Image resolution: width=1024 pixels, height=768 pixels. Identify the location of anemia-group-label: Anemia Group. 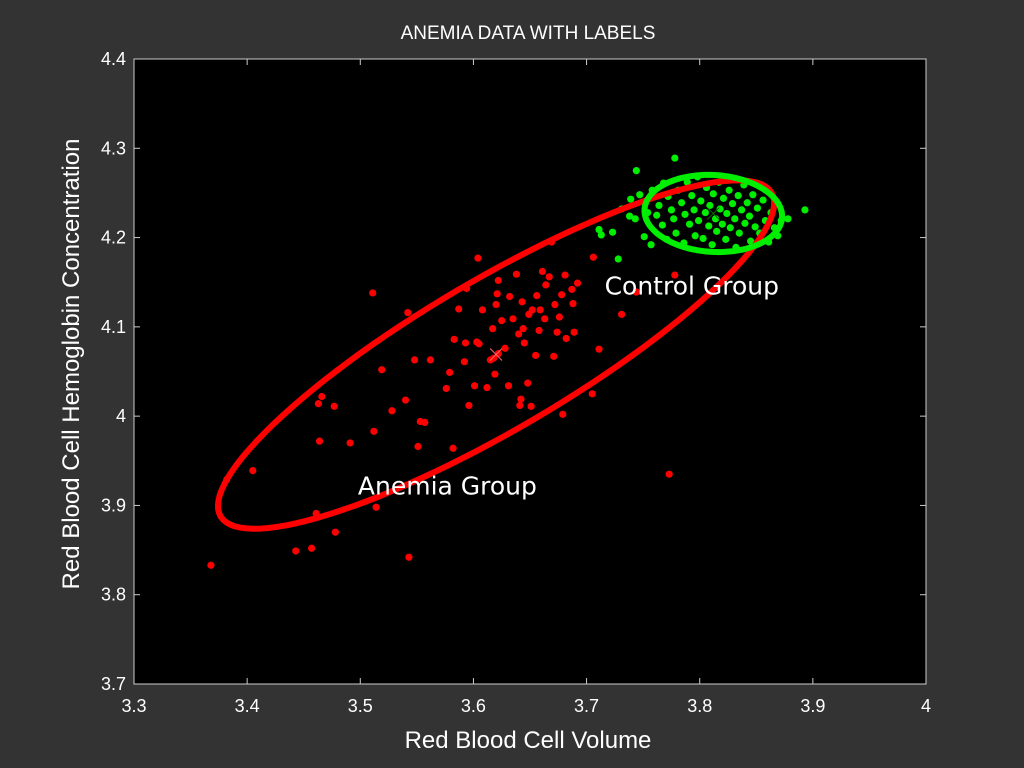
(447, 486).